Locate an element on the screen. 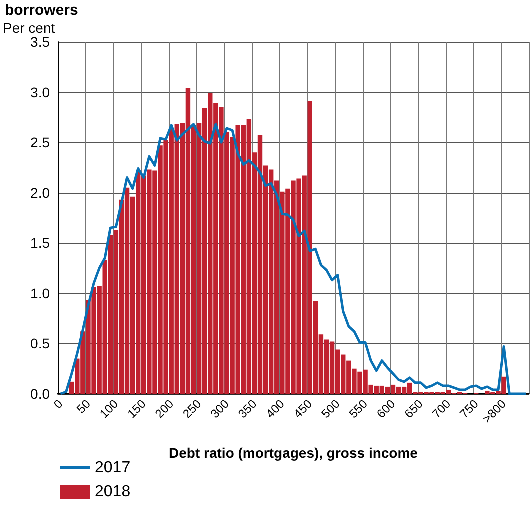 Image resolution: width=531 pixels, height=517 pixels. x-tick-label: 450 is located at coordinates (303, 409).